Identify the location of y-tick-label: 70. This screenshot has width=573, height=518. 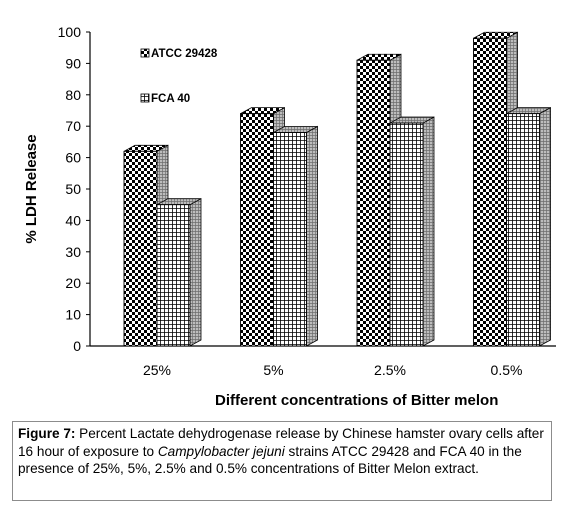
(73, 126).